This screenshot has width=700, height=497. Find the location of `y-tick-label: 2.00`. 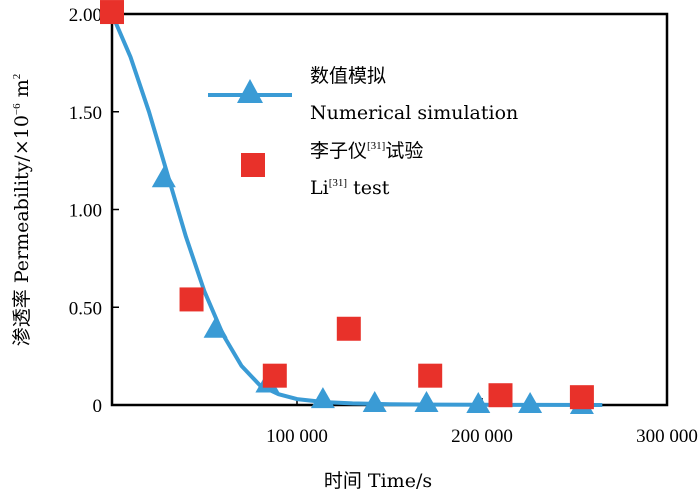

y-tick-label: 2.00 is located at coordinates (85, 15).